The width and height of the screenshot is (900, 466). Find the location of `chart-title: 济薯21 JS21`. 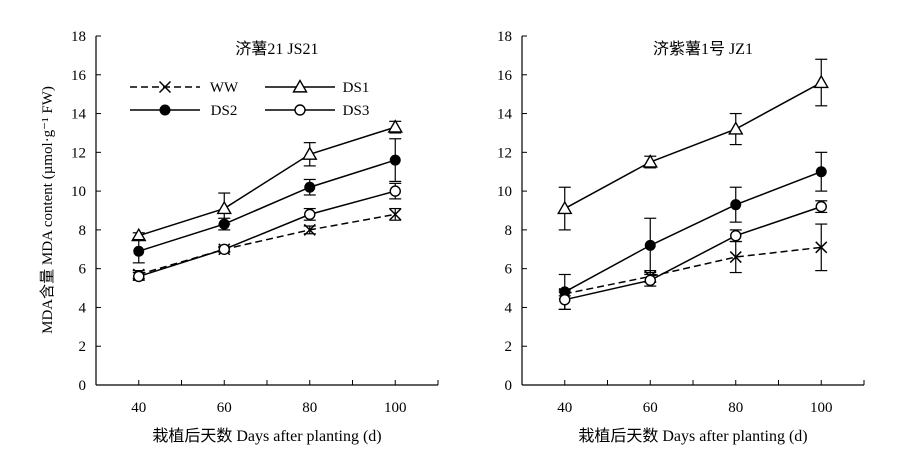

chart-title: 济薯21 JS21 is located at coordinates (276, 49).